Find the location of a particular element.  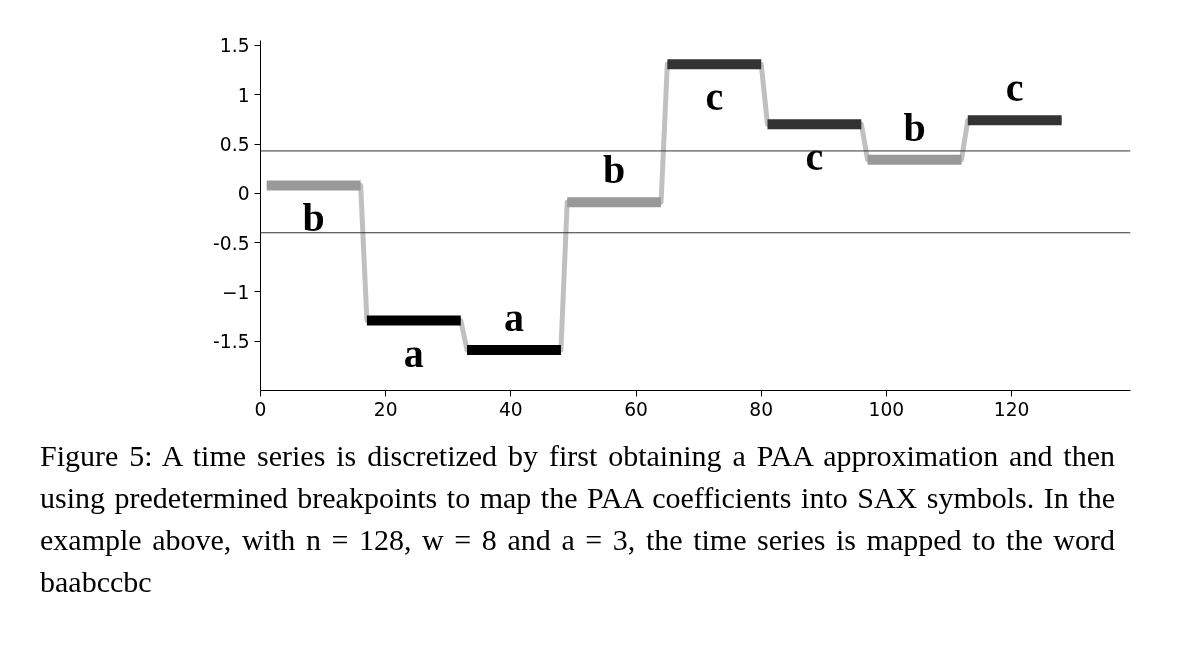

y-tick-label: -0.5 is located at coordinates (231, 243).